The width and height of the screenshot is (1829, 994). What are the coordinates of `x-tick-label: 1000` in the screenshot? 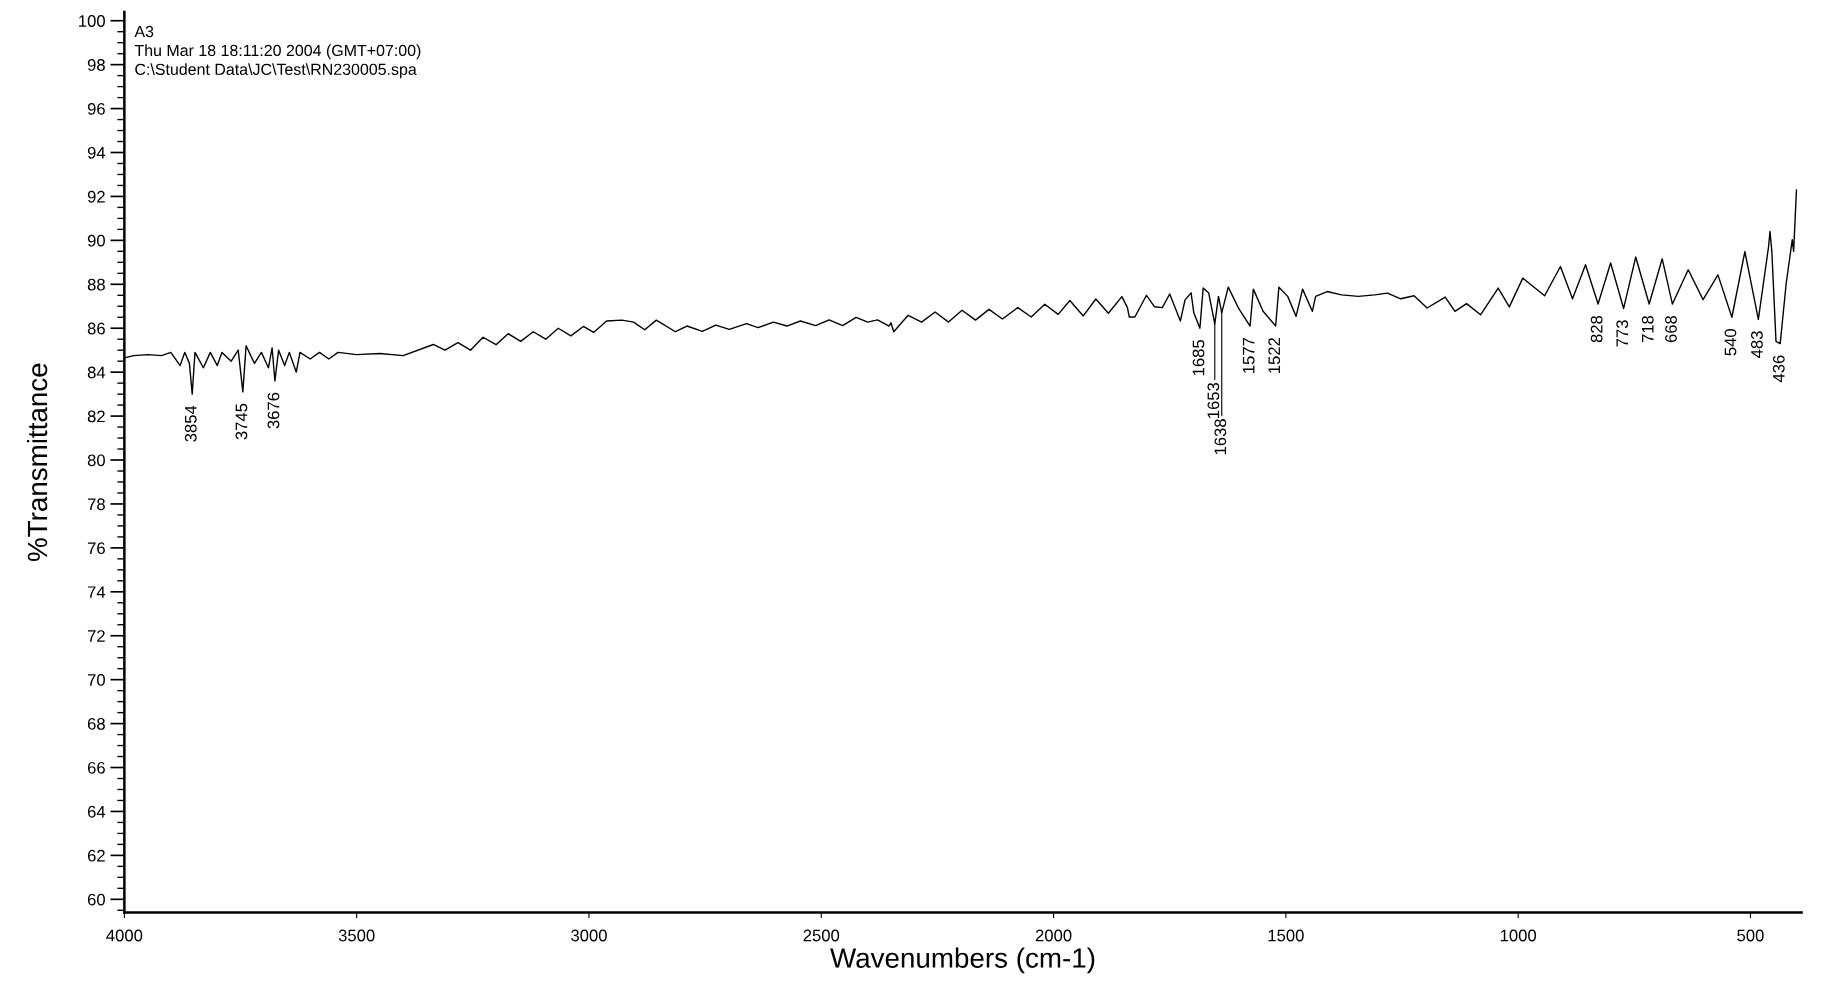 It's located at (1518, 935).